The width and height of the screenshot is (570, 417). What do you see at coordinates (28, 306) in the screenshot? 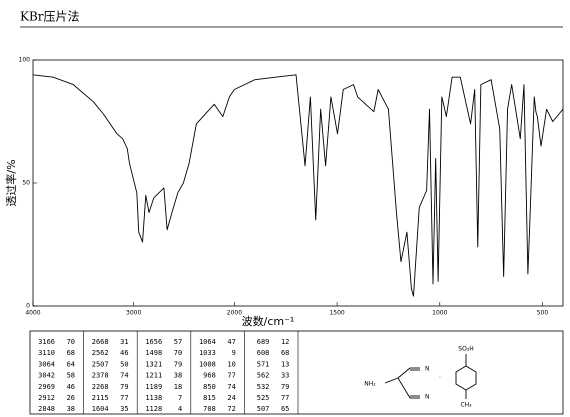
I see `y-tick-label: 0` at bounding box center [28, 306].